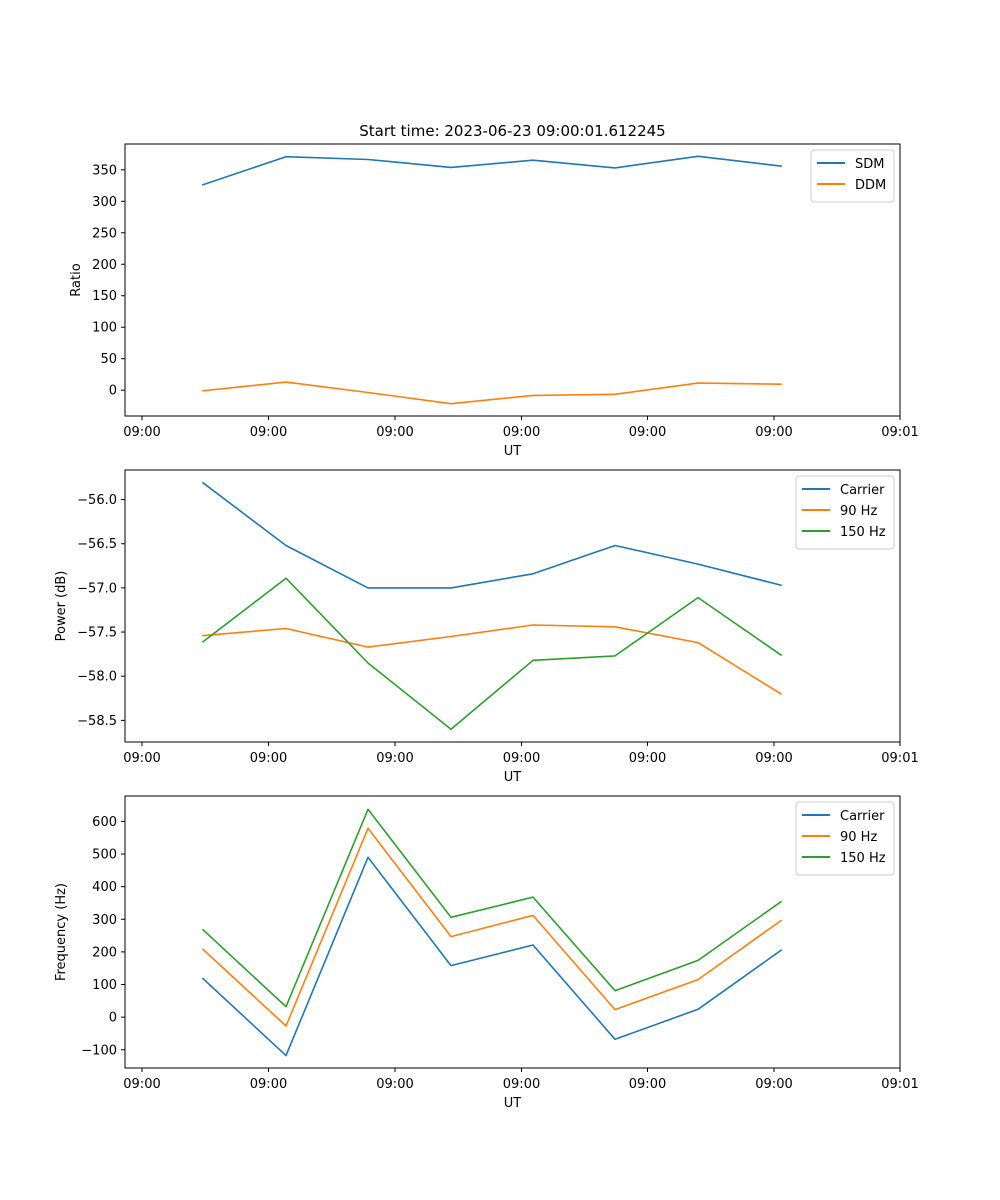 This screenshot has height=1200, width=1000. What do you see at coordinates (512, 131) in the screenshot?
I see `figure-title: Start time: 2023-06-23 09:00:01.612245` at bounding box center [512, 131].